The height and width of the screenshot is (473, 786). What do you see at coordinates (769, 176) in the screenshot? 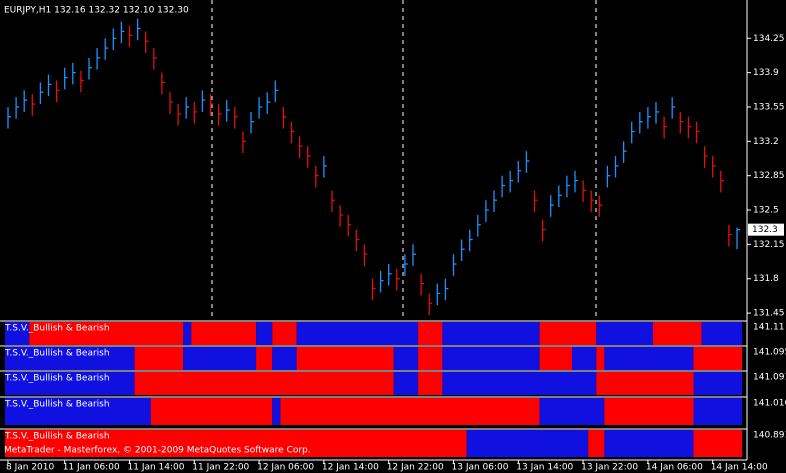
I see `y-tick-label: 132.85` at bounding box center [769, 176].